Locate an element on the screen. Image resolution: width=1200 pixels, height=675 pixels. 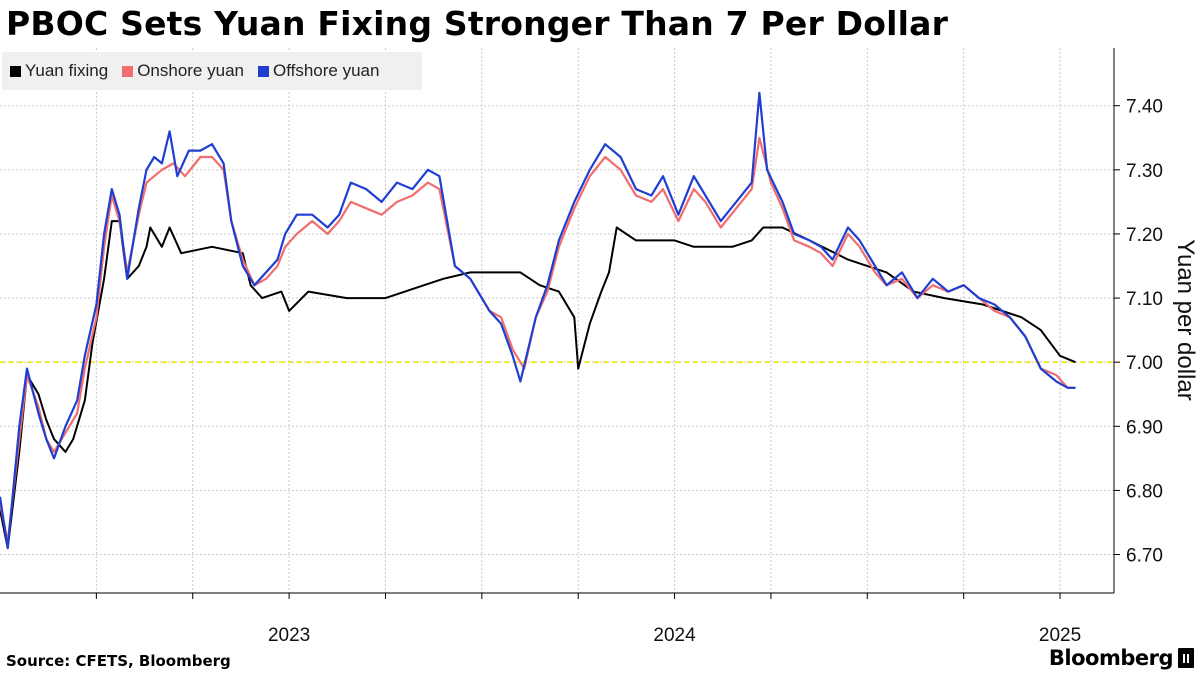
y-tick-label: 7.10 is located at coordinates (1144, 299).